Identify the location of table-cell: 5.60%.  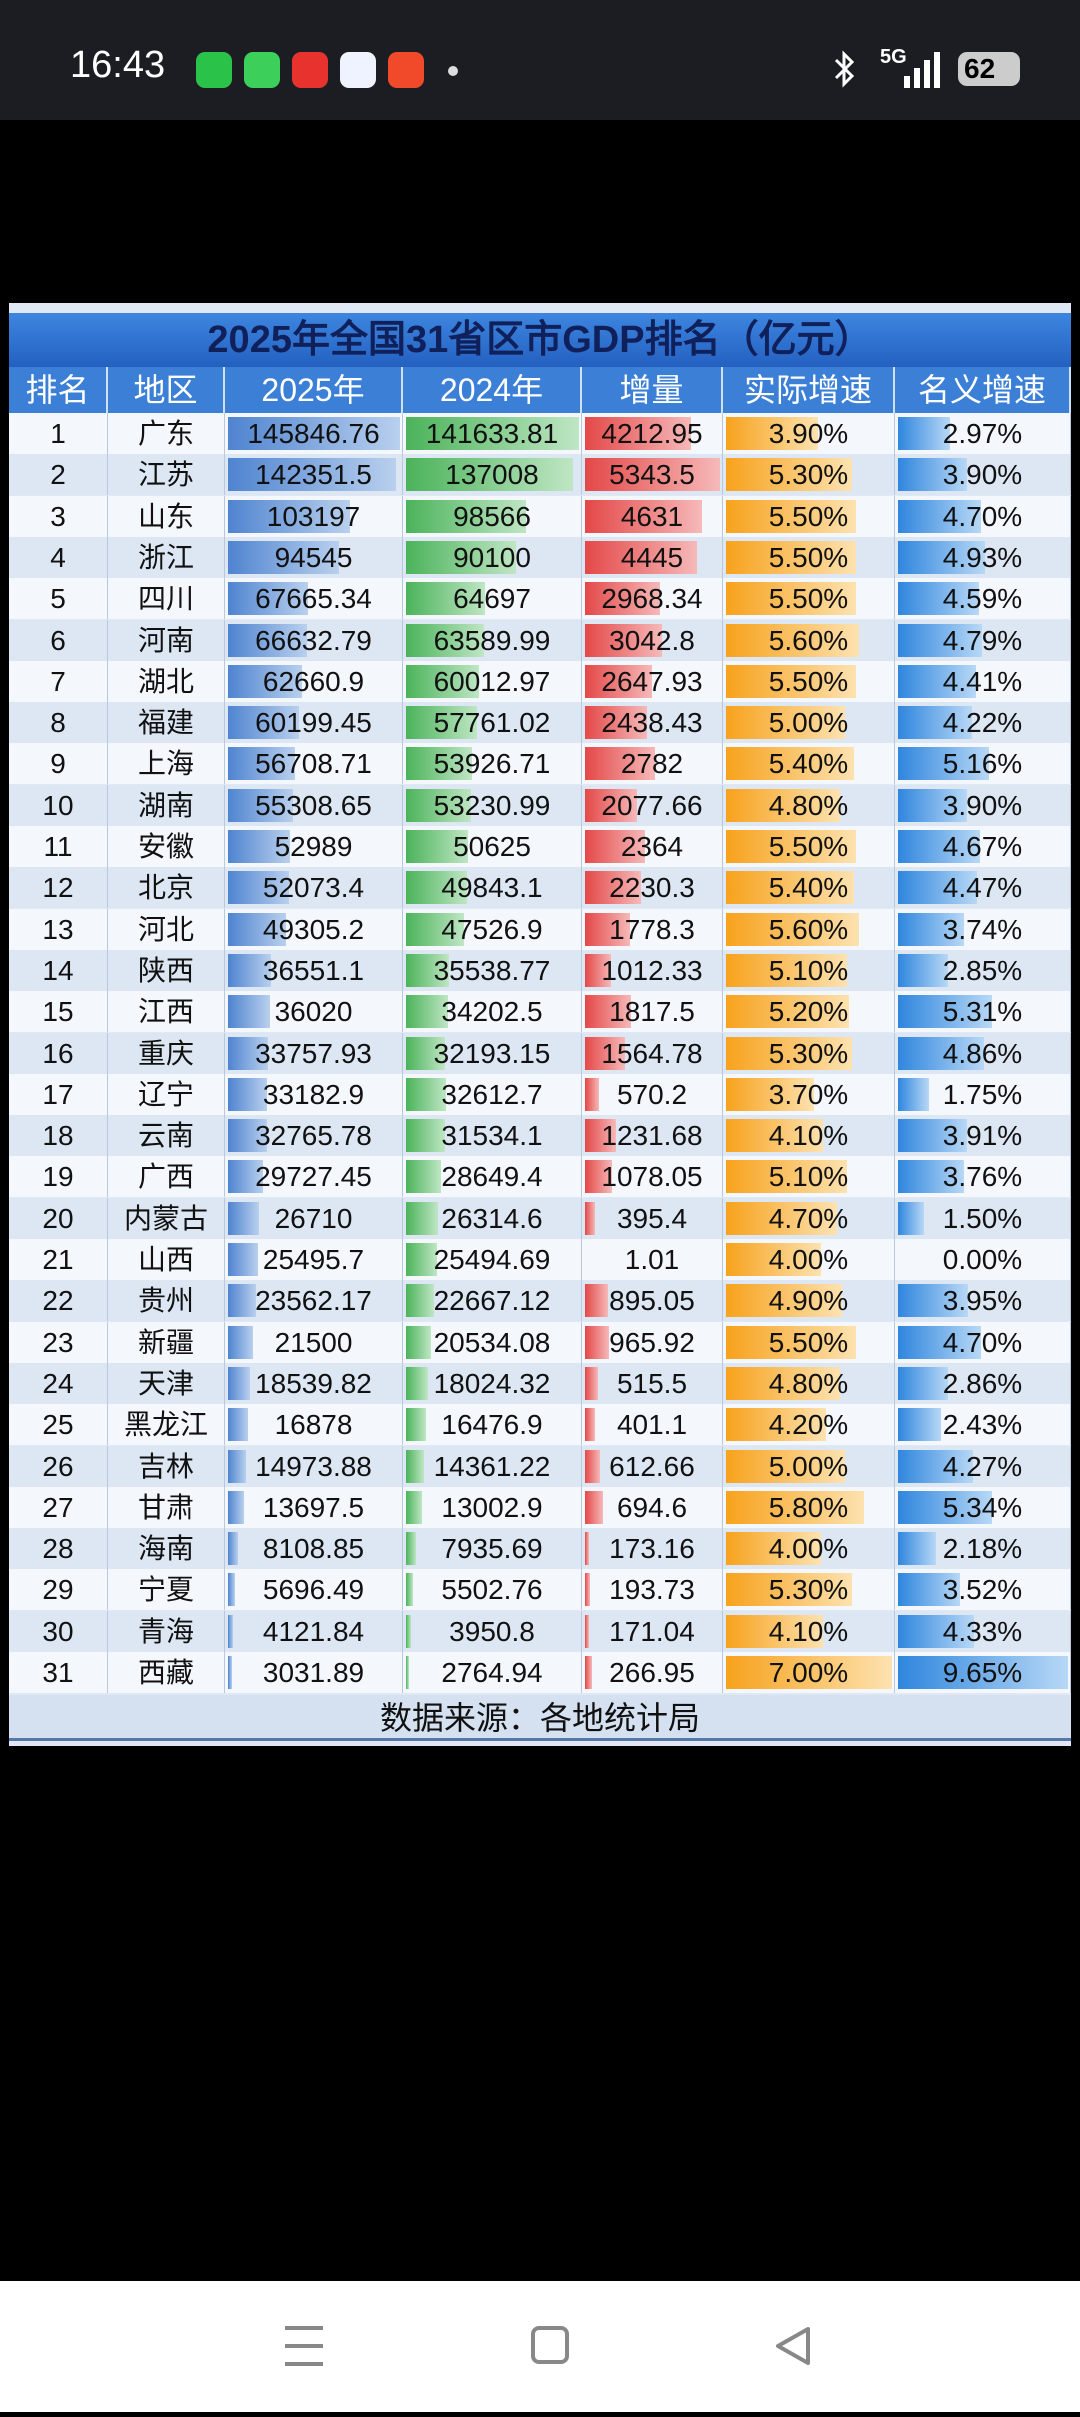
(809, 640).